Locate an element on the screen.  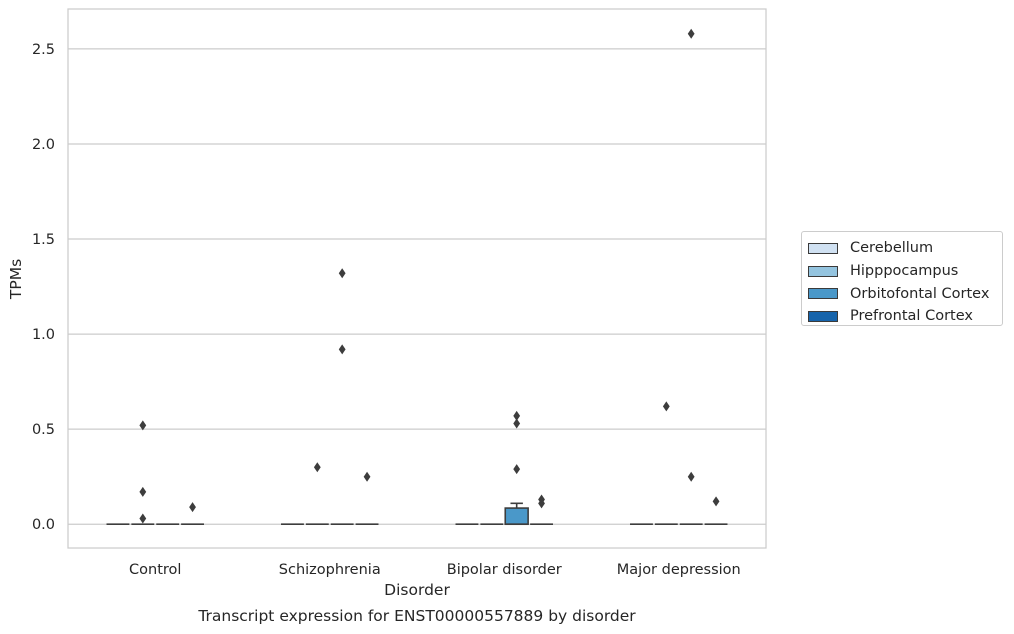
x-axis-label: Disorder is located at coordinates (417, 590).